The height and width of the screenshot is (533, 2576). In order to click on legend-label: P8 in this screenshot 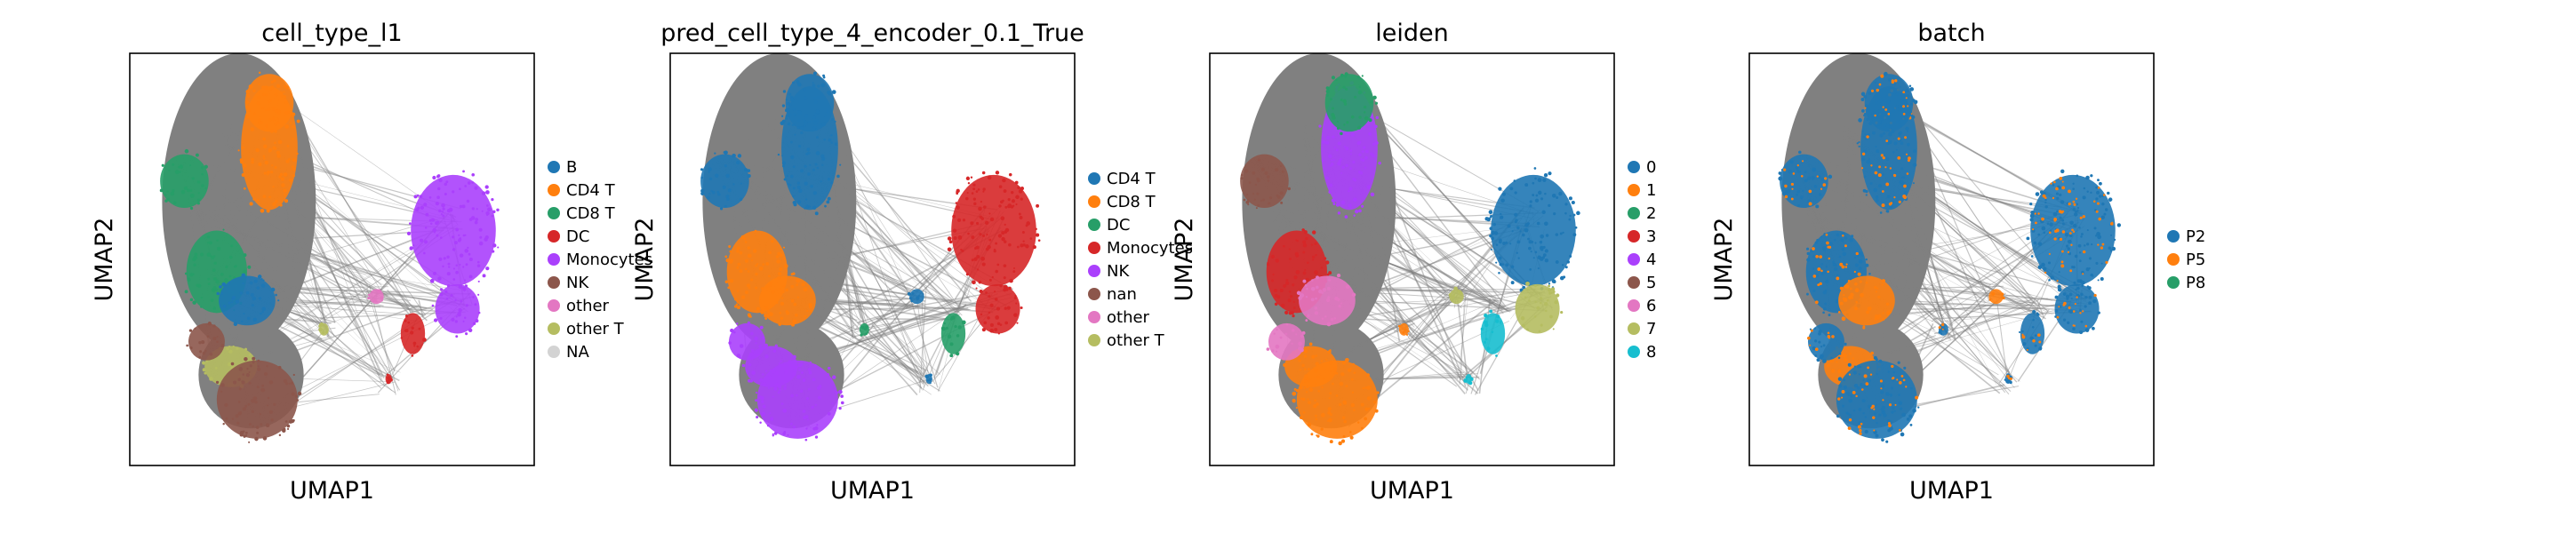, I will do `click(2195, 283)`.